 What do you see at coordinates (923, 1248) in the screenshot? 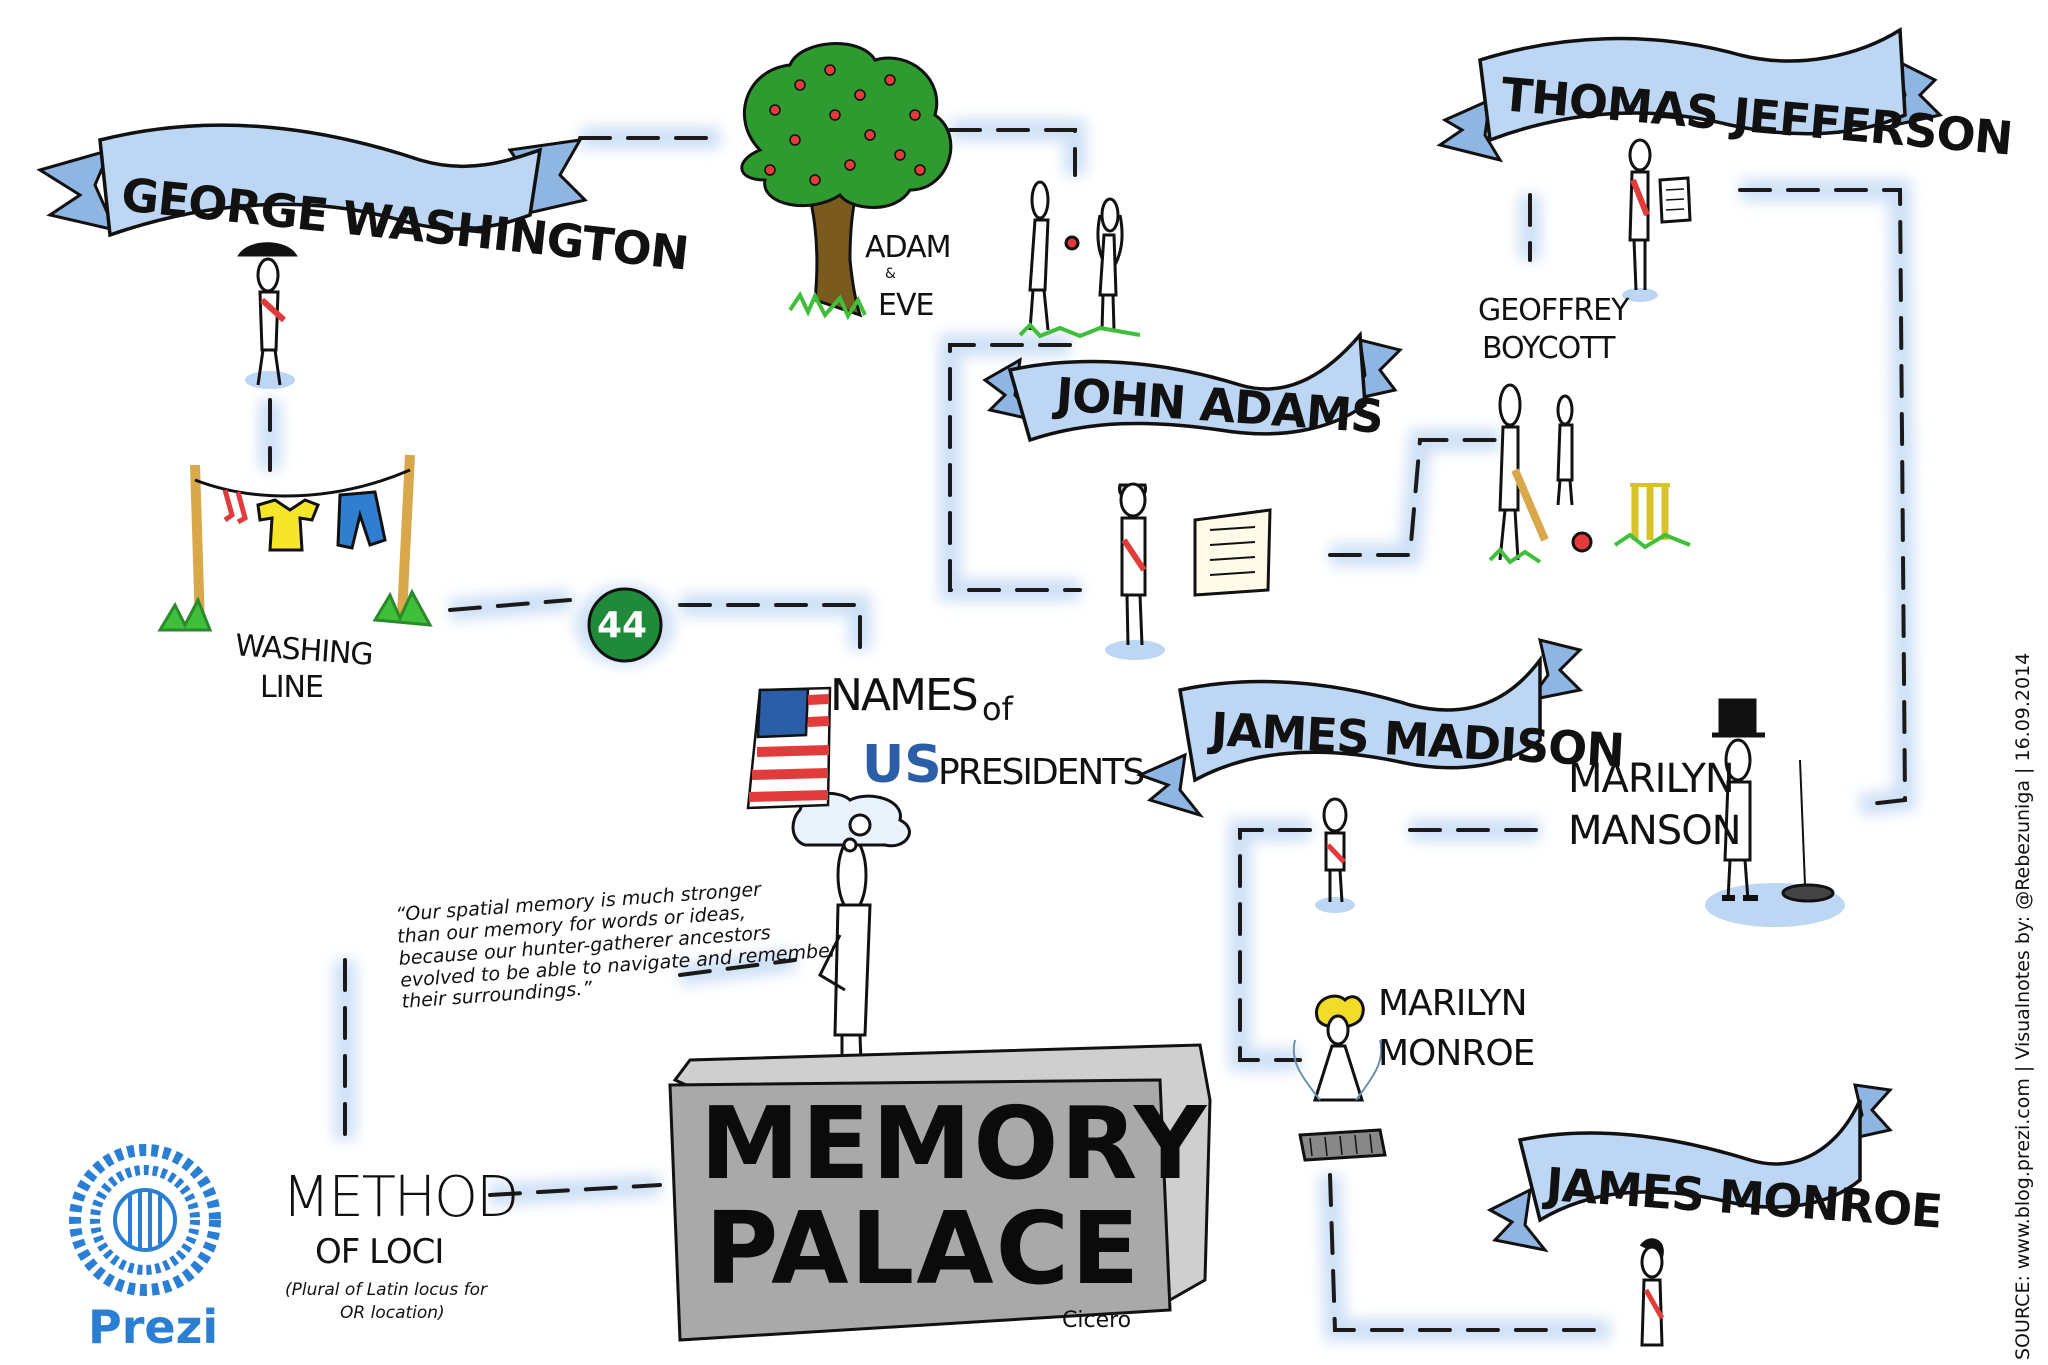
I see `memory-palace-line-2: PALACE` at bounding box center [923, 1248].